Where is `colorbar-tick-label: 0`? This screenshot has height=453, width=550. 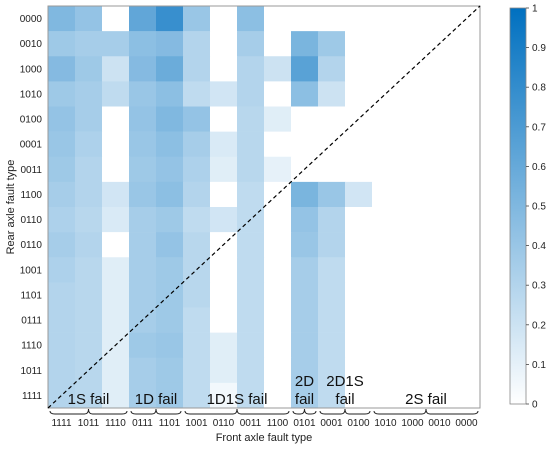 colorbar-tick-label: 0 is located at coordinates (535, 405).